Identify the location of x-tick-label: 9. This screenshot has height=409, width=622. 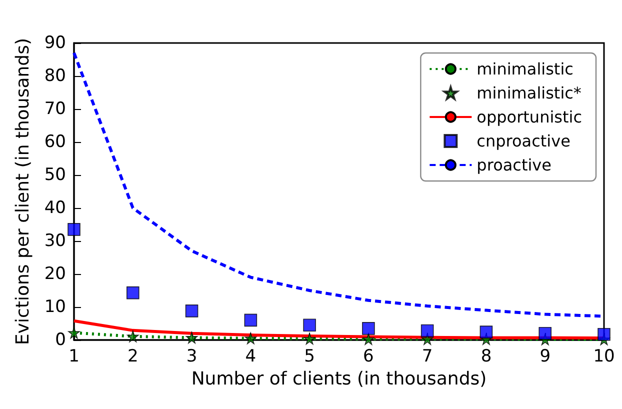
(545, 356).